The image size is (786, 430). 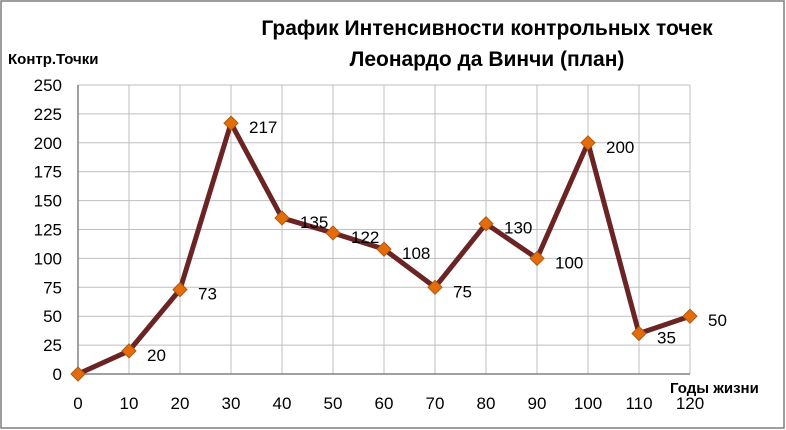 What do you see at coordinates (518, 228) in the screenshot?
I see `data-label: 130` at bounding box center [518, 228].